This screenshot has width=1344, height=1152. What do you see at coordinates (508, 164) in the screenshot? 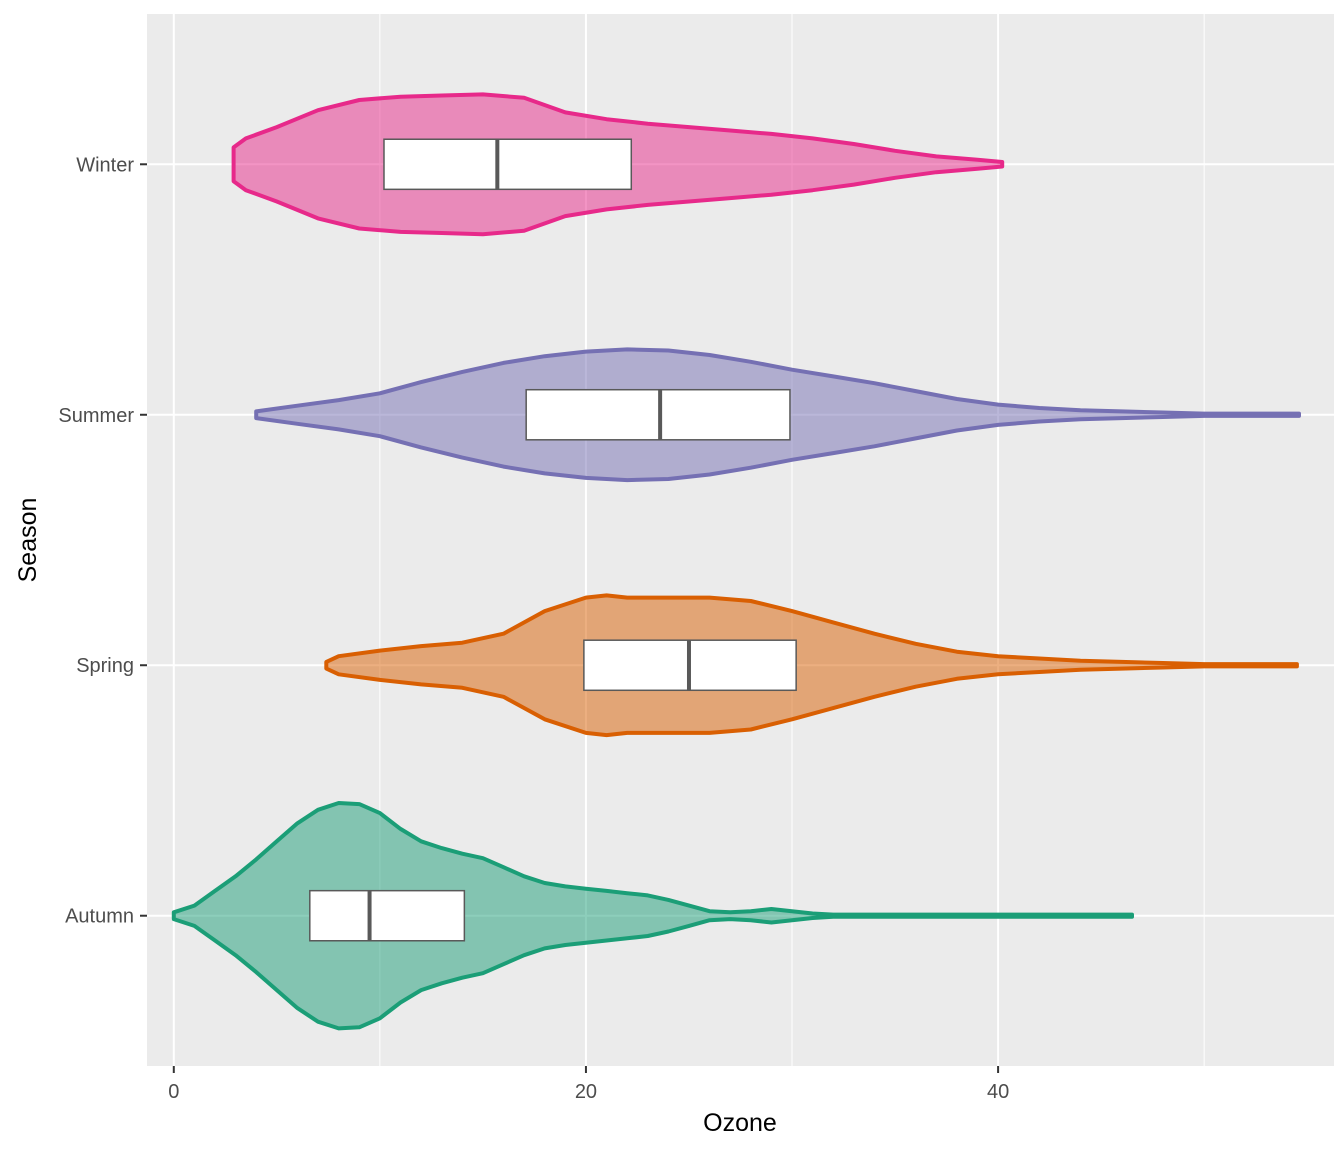
I see `box-winter` at bounding box center [508, 164].